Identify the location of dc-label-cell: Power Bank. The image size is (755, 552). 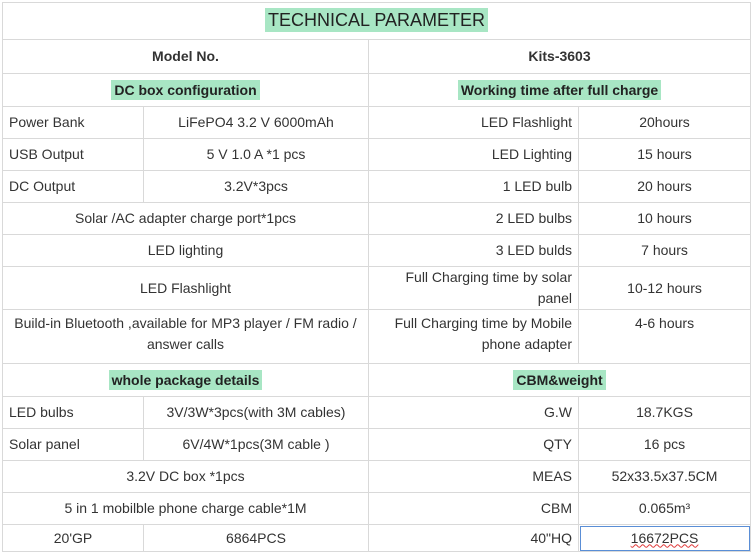
(73, 122).